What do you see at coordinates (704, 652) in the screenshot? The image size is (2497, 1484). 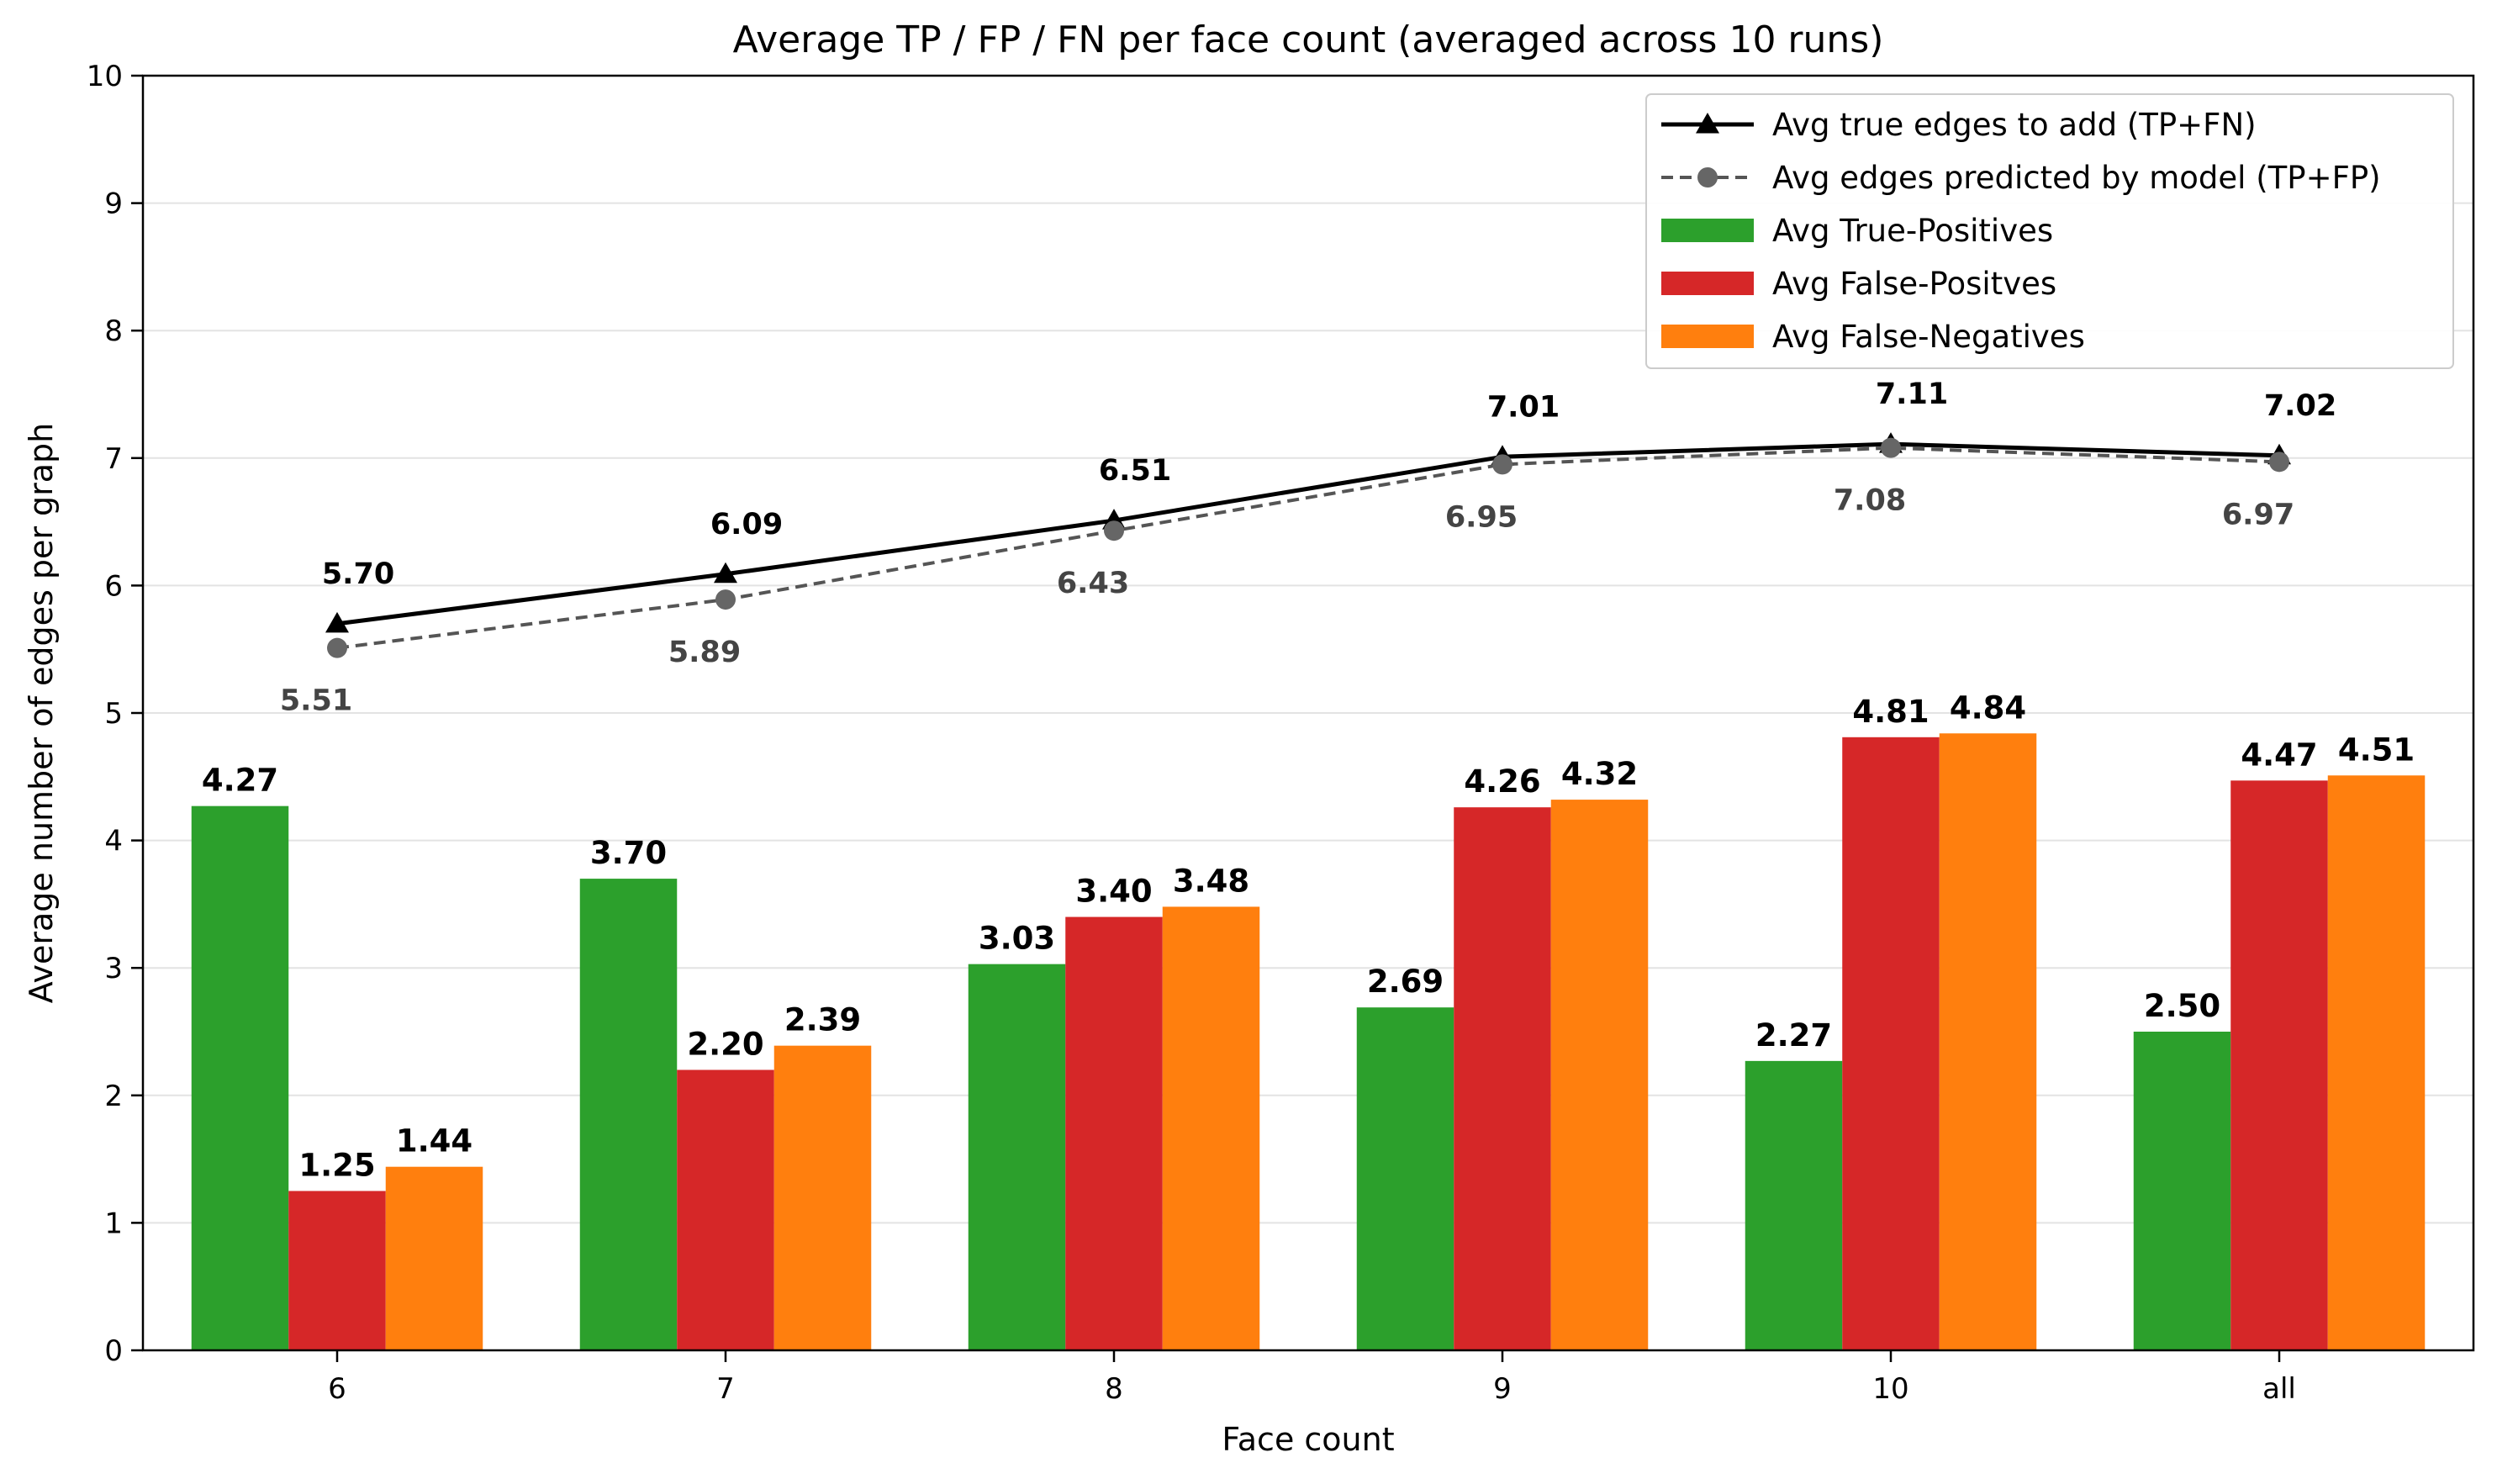 I see `line-value-label: 5.89` at bounding box center [704, 652].